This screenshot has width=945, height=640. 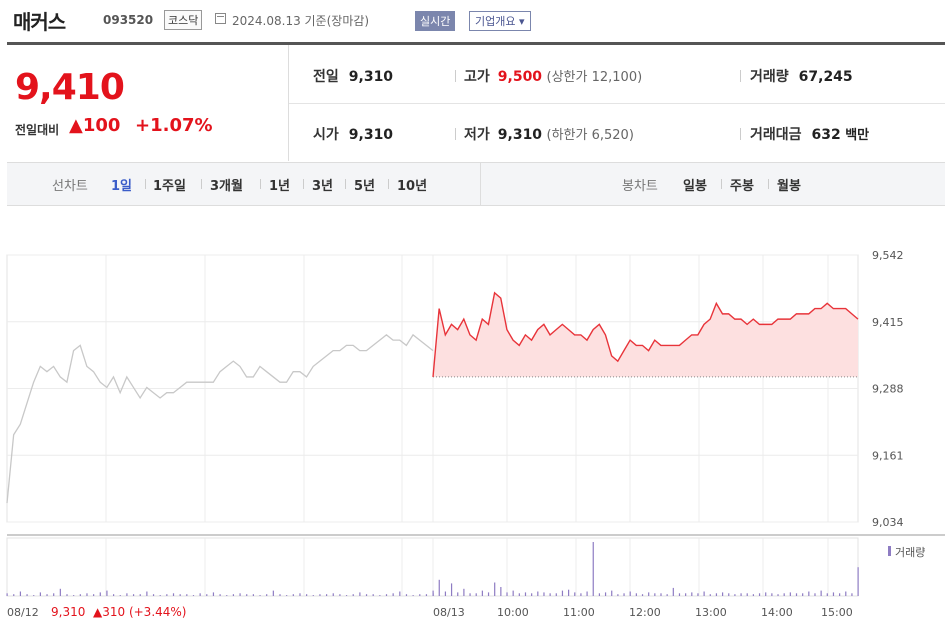 What do you see at coordinates (789, 186) in the screenshot?
I see `tab-monthly: 월봉` at bounding box center [789, 186].